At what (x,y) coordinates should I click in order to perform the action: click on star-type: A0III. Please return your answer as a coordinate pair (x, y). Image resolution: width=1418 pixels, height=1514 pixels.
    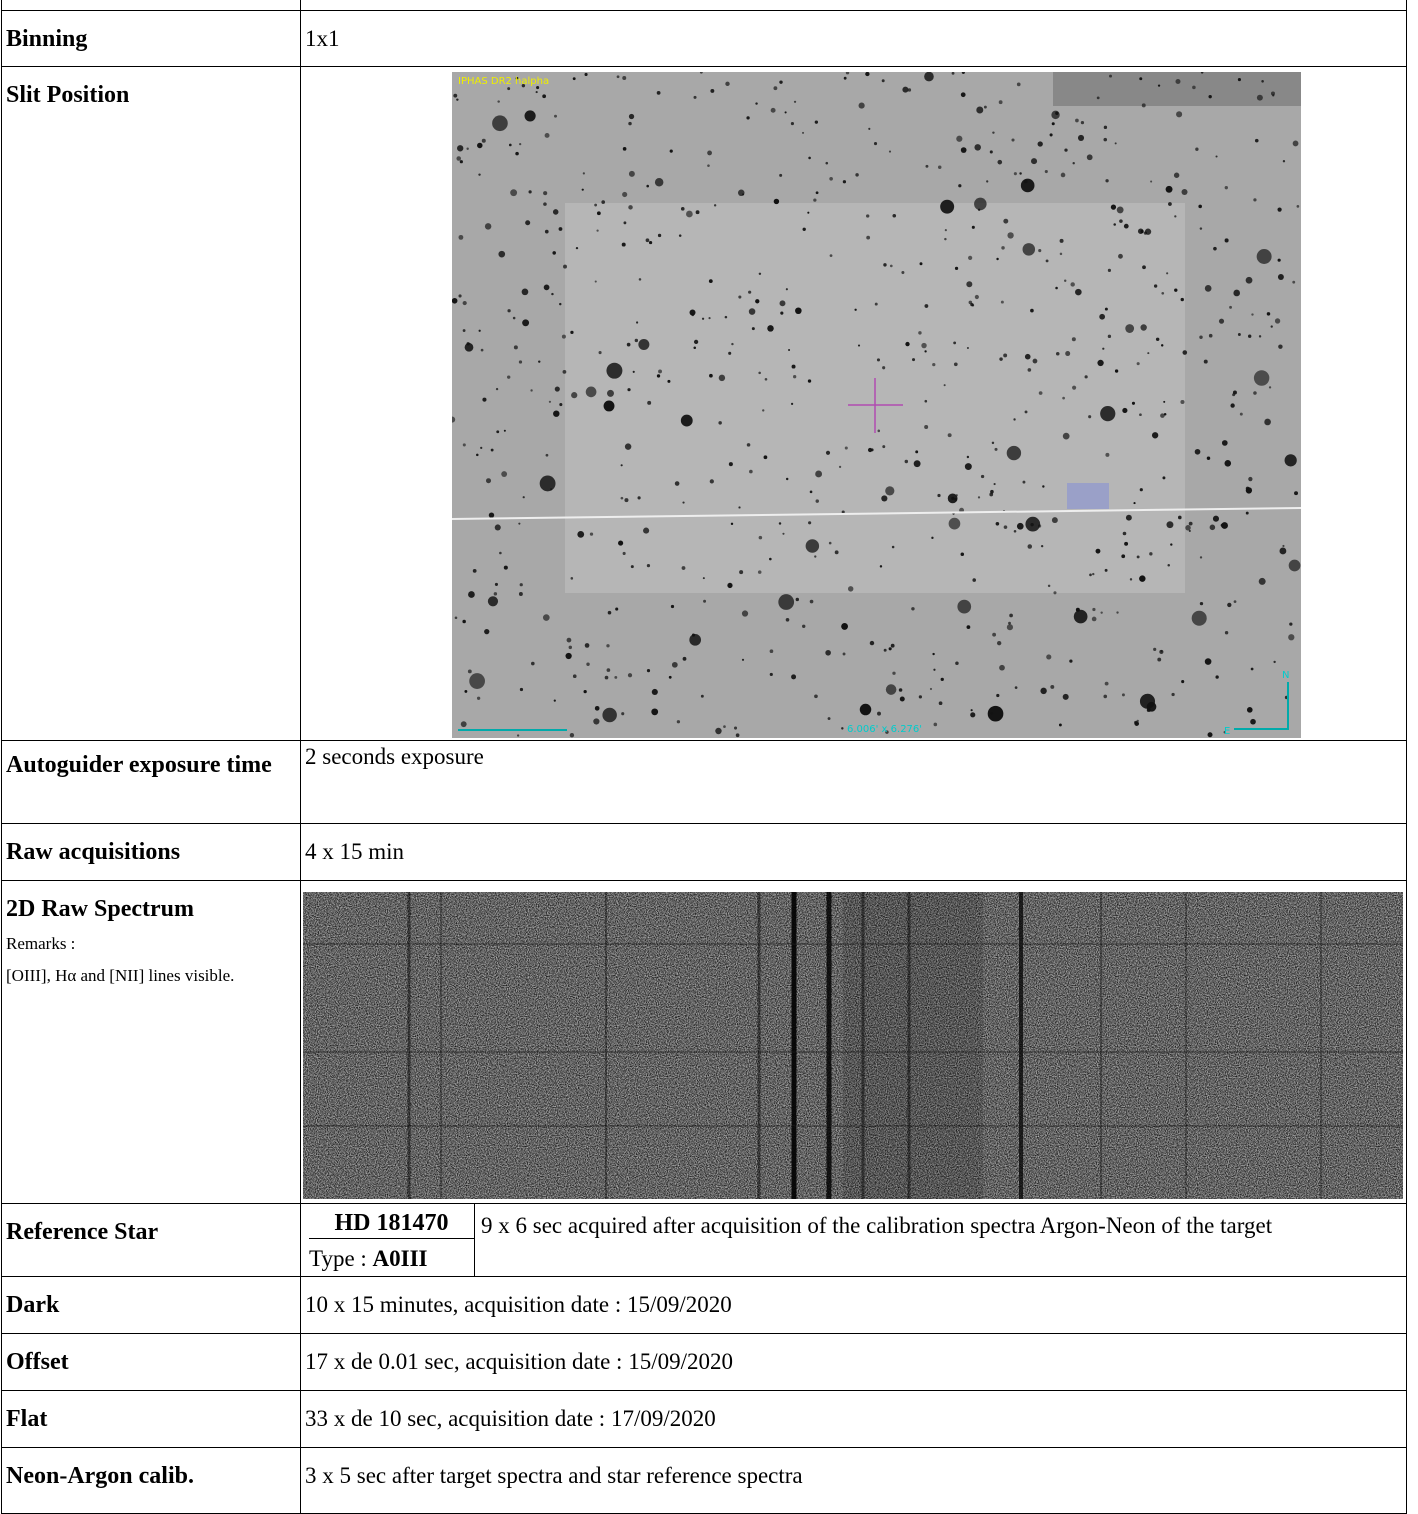
    Looking at the image, I should click on (400, 1258).